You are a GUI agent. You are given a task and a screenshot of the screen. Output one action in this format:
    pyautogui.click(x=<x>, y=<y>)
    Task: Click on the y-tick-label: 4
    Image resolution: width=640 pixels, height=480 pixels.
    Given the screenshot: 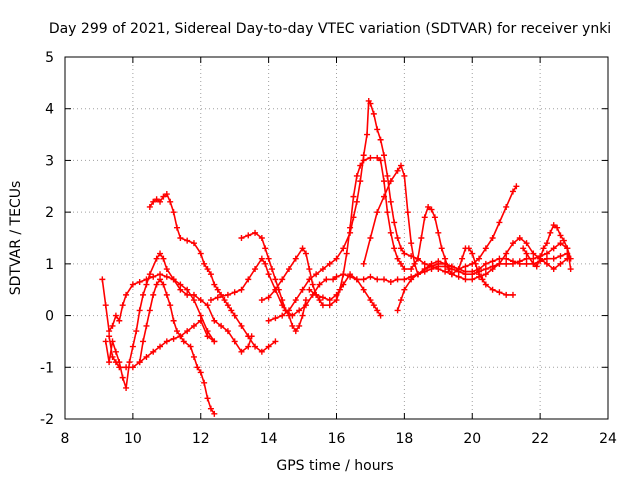 What is the action you would take?
    pyautogui.click(x=49, y=110)
    